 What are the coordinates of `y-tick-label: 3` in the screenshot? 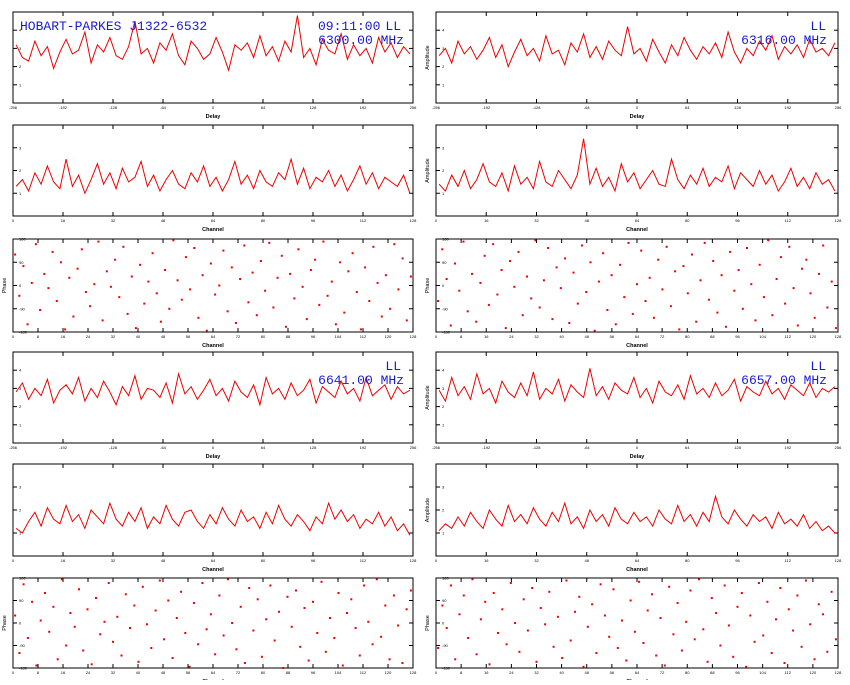 It's located at (20, 147).